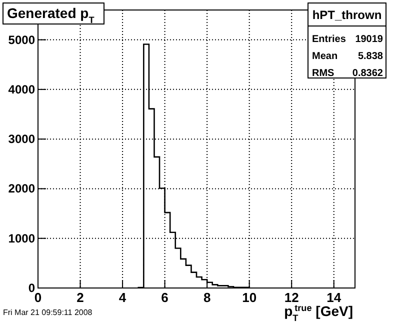  I want to click on annotation: RMS, so click(323, 73).